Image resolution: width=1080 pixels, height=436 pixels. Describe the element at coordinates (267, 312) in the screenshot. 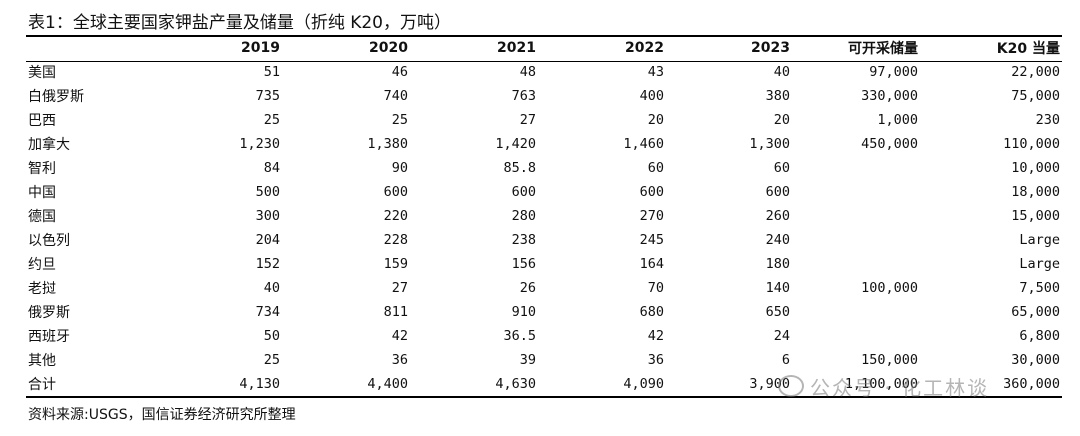

I see `value-cell: 734` at that location.